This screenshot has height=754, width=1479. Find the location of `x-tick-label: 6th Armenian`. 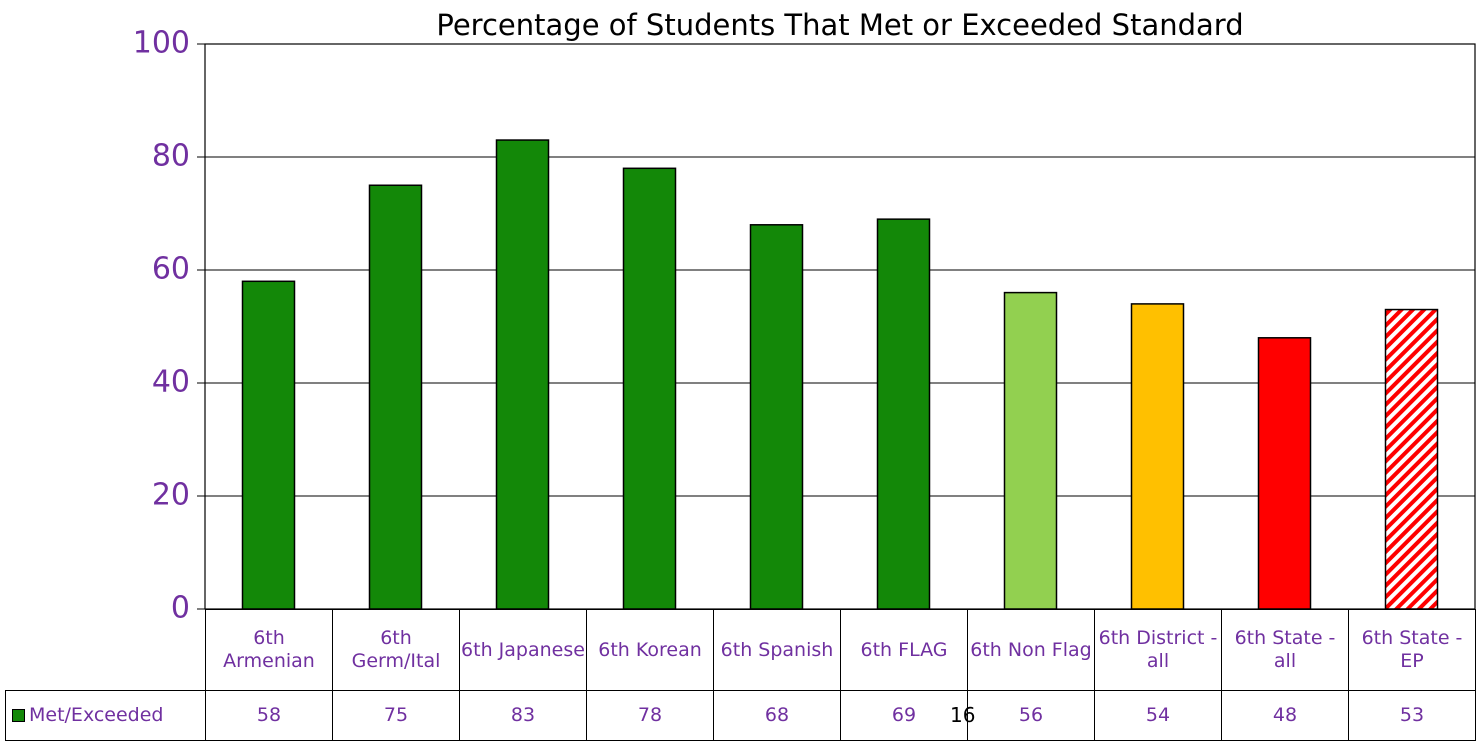

x-tick-label: 6th Armenian is located at coordinates (269, 650).